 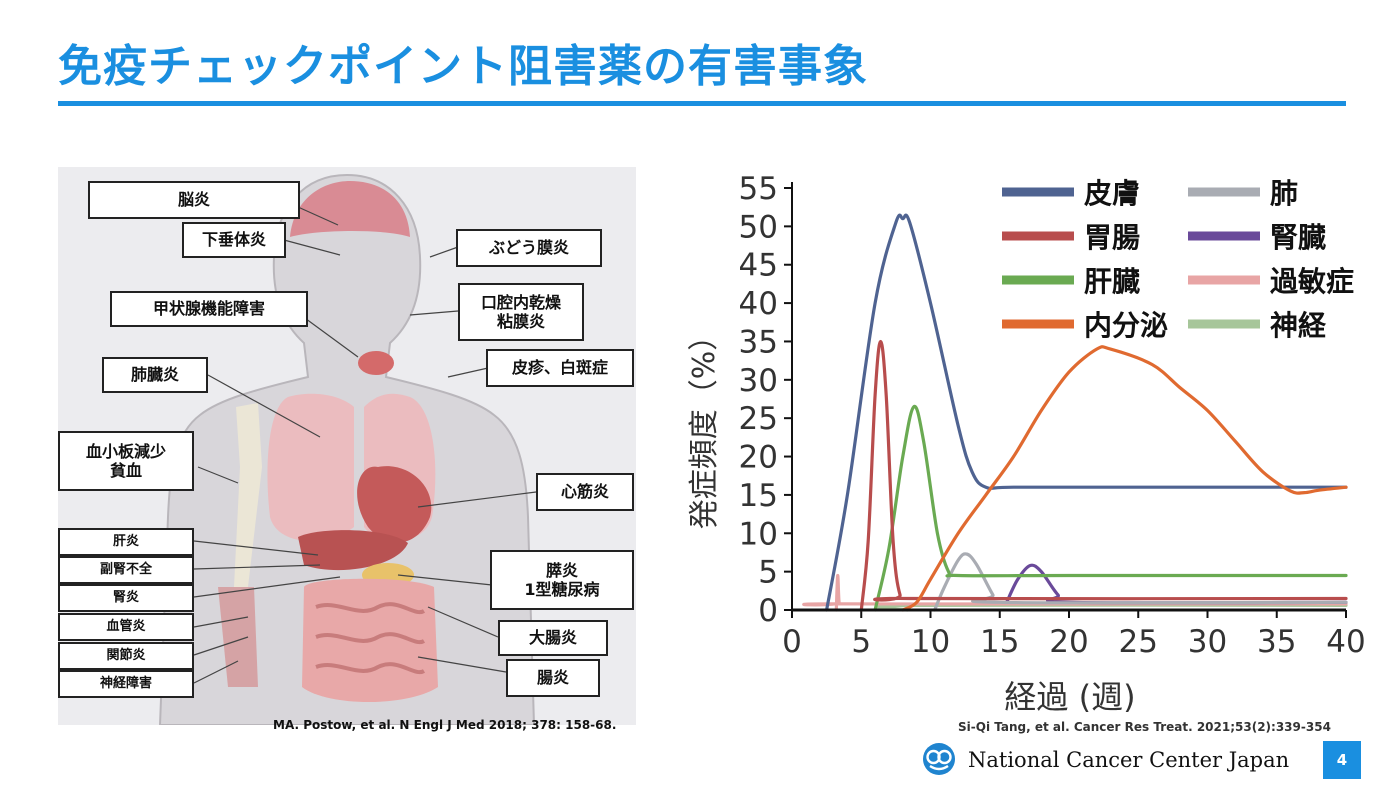 I want to click on x-tick-label: 30, so click(x=1207, y=642).